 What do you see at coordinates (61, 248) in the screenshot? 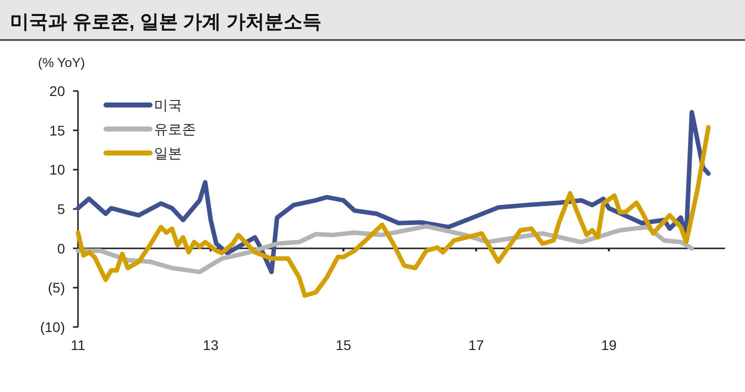
I see `y-tick-label: 0` at bounding box center [61, 248].